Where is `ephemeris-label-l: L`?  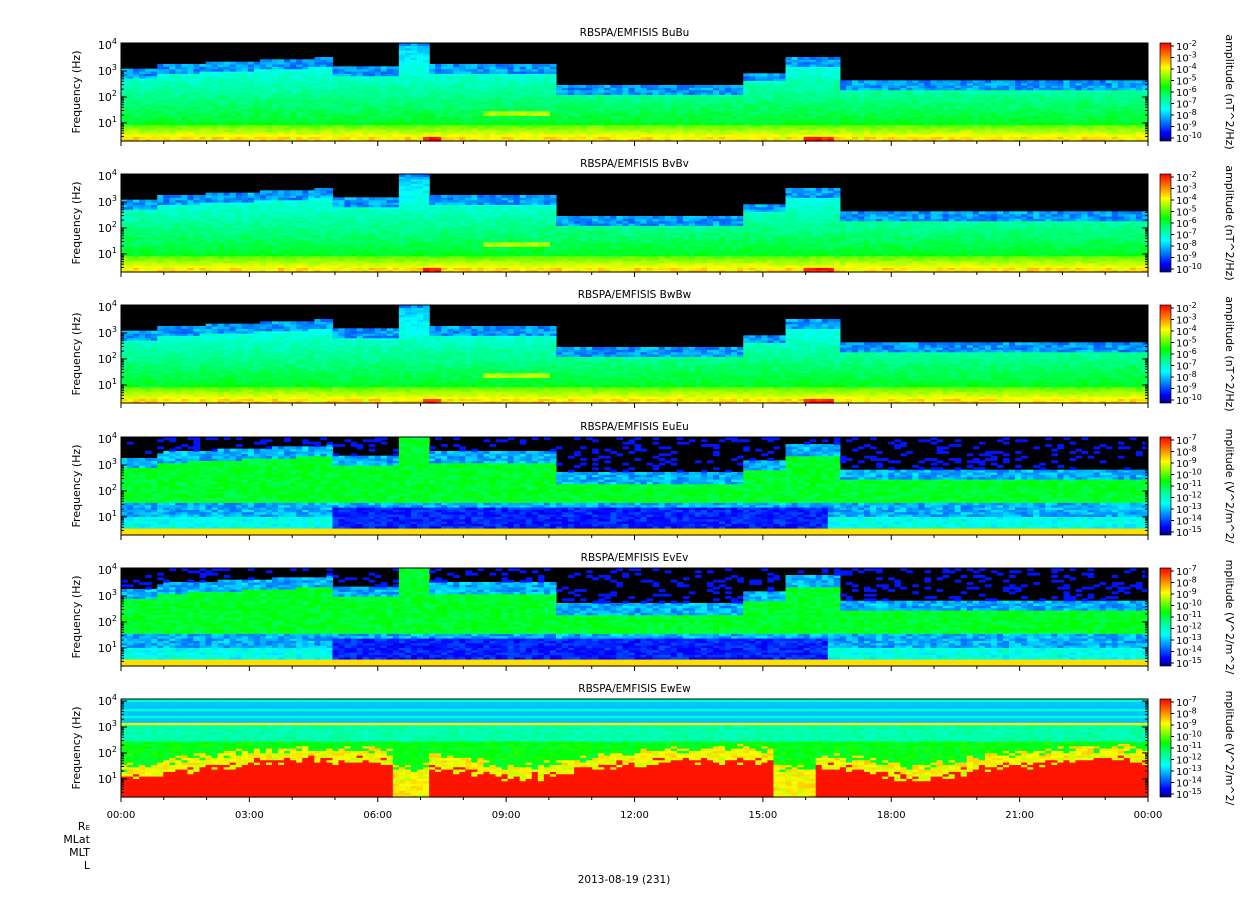 ephemeris-label-l: L is located at coordinates (50, 865).